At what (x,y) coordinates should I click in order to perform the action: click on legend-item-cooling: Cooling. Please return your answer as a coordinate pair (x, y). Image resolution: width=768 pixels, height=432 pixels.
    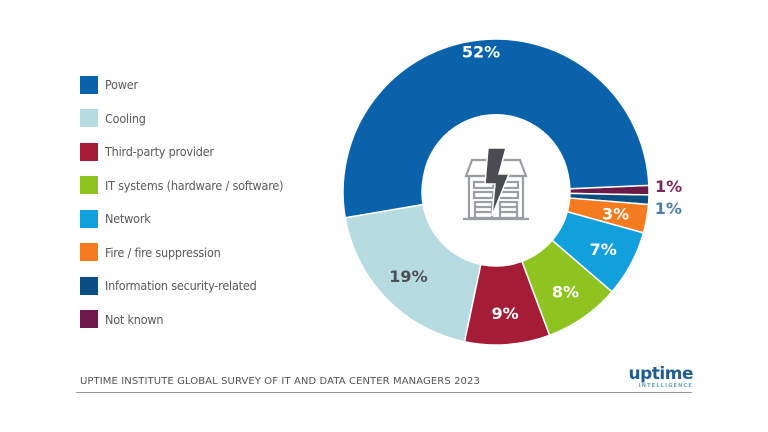
    Looking at the image, I should click on (181, 119).